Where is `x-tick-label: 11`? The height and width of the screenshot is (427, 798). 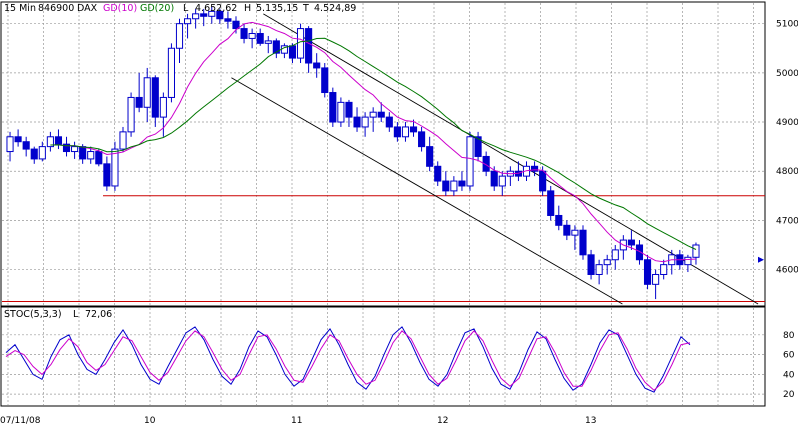 x-tick-label: 11 is located at coordinates (296, 421).